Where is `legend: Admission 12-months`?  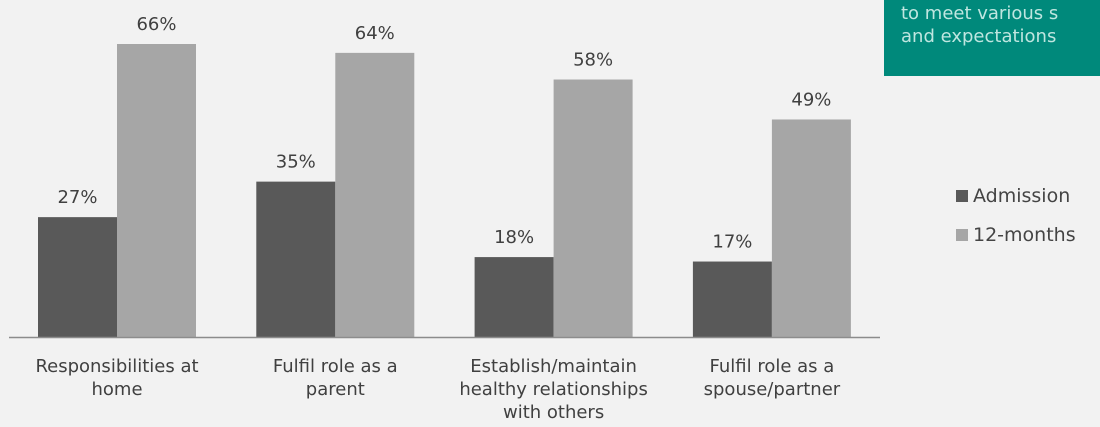 legend: Admission 12-months is located at coordinates (1016, 223).